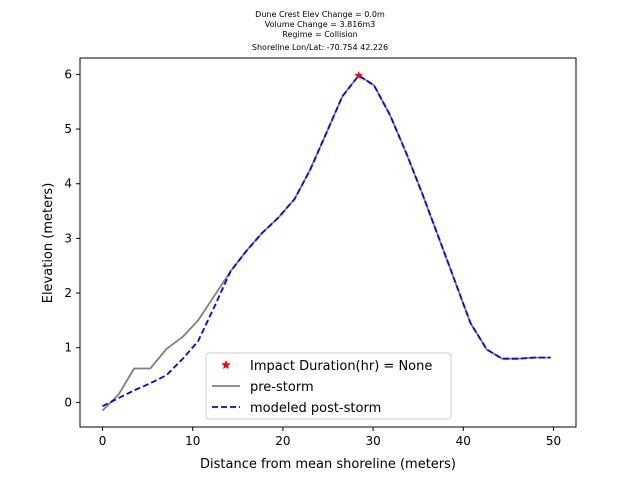  Describe the element at coordinates (68, 184) in the screenshot. I see `y-tick-label: 4` at that location.